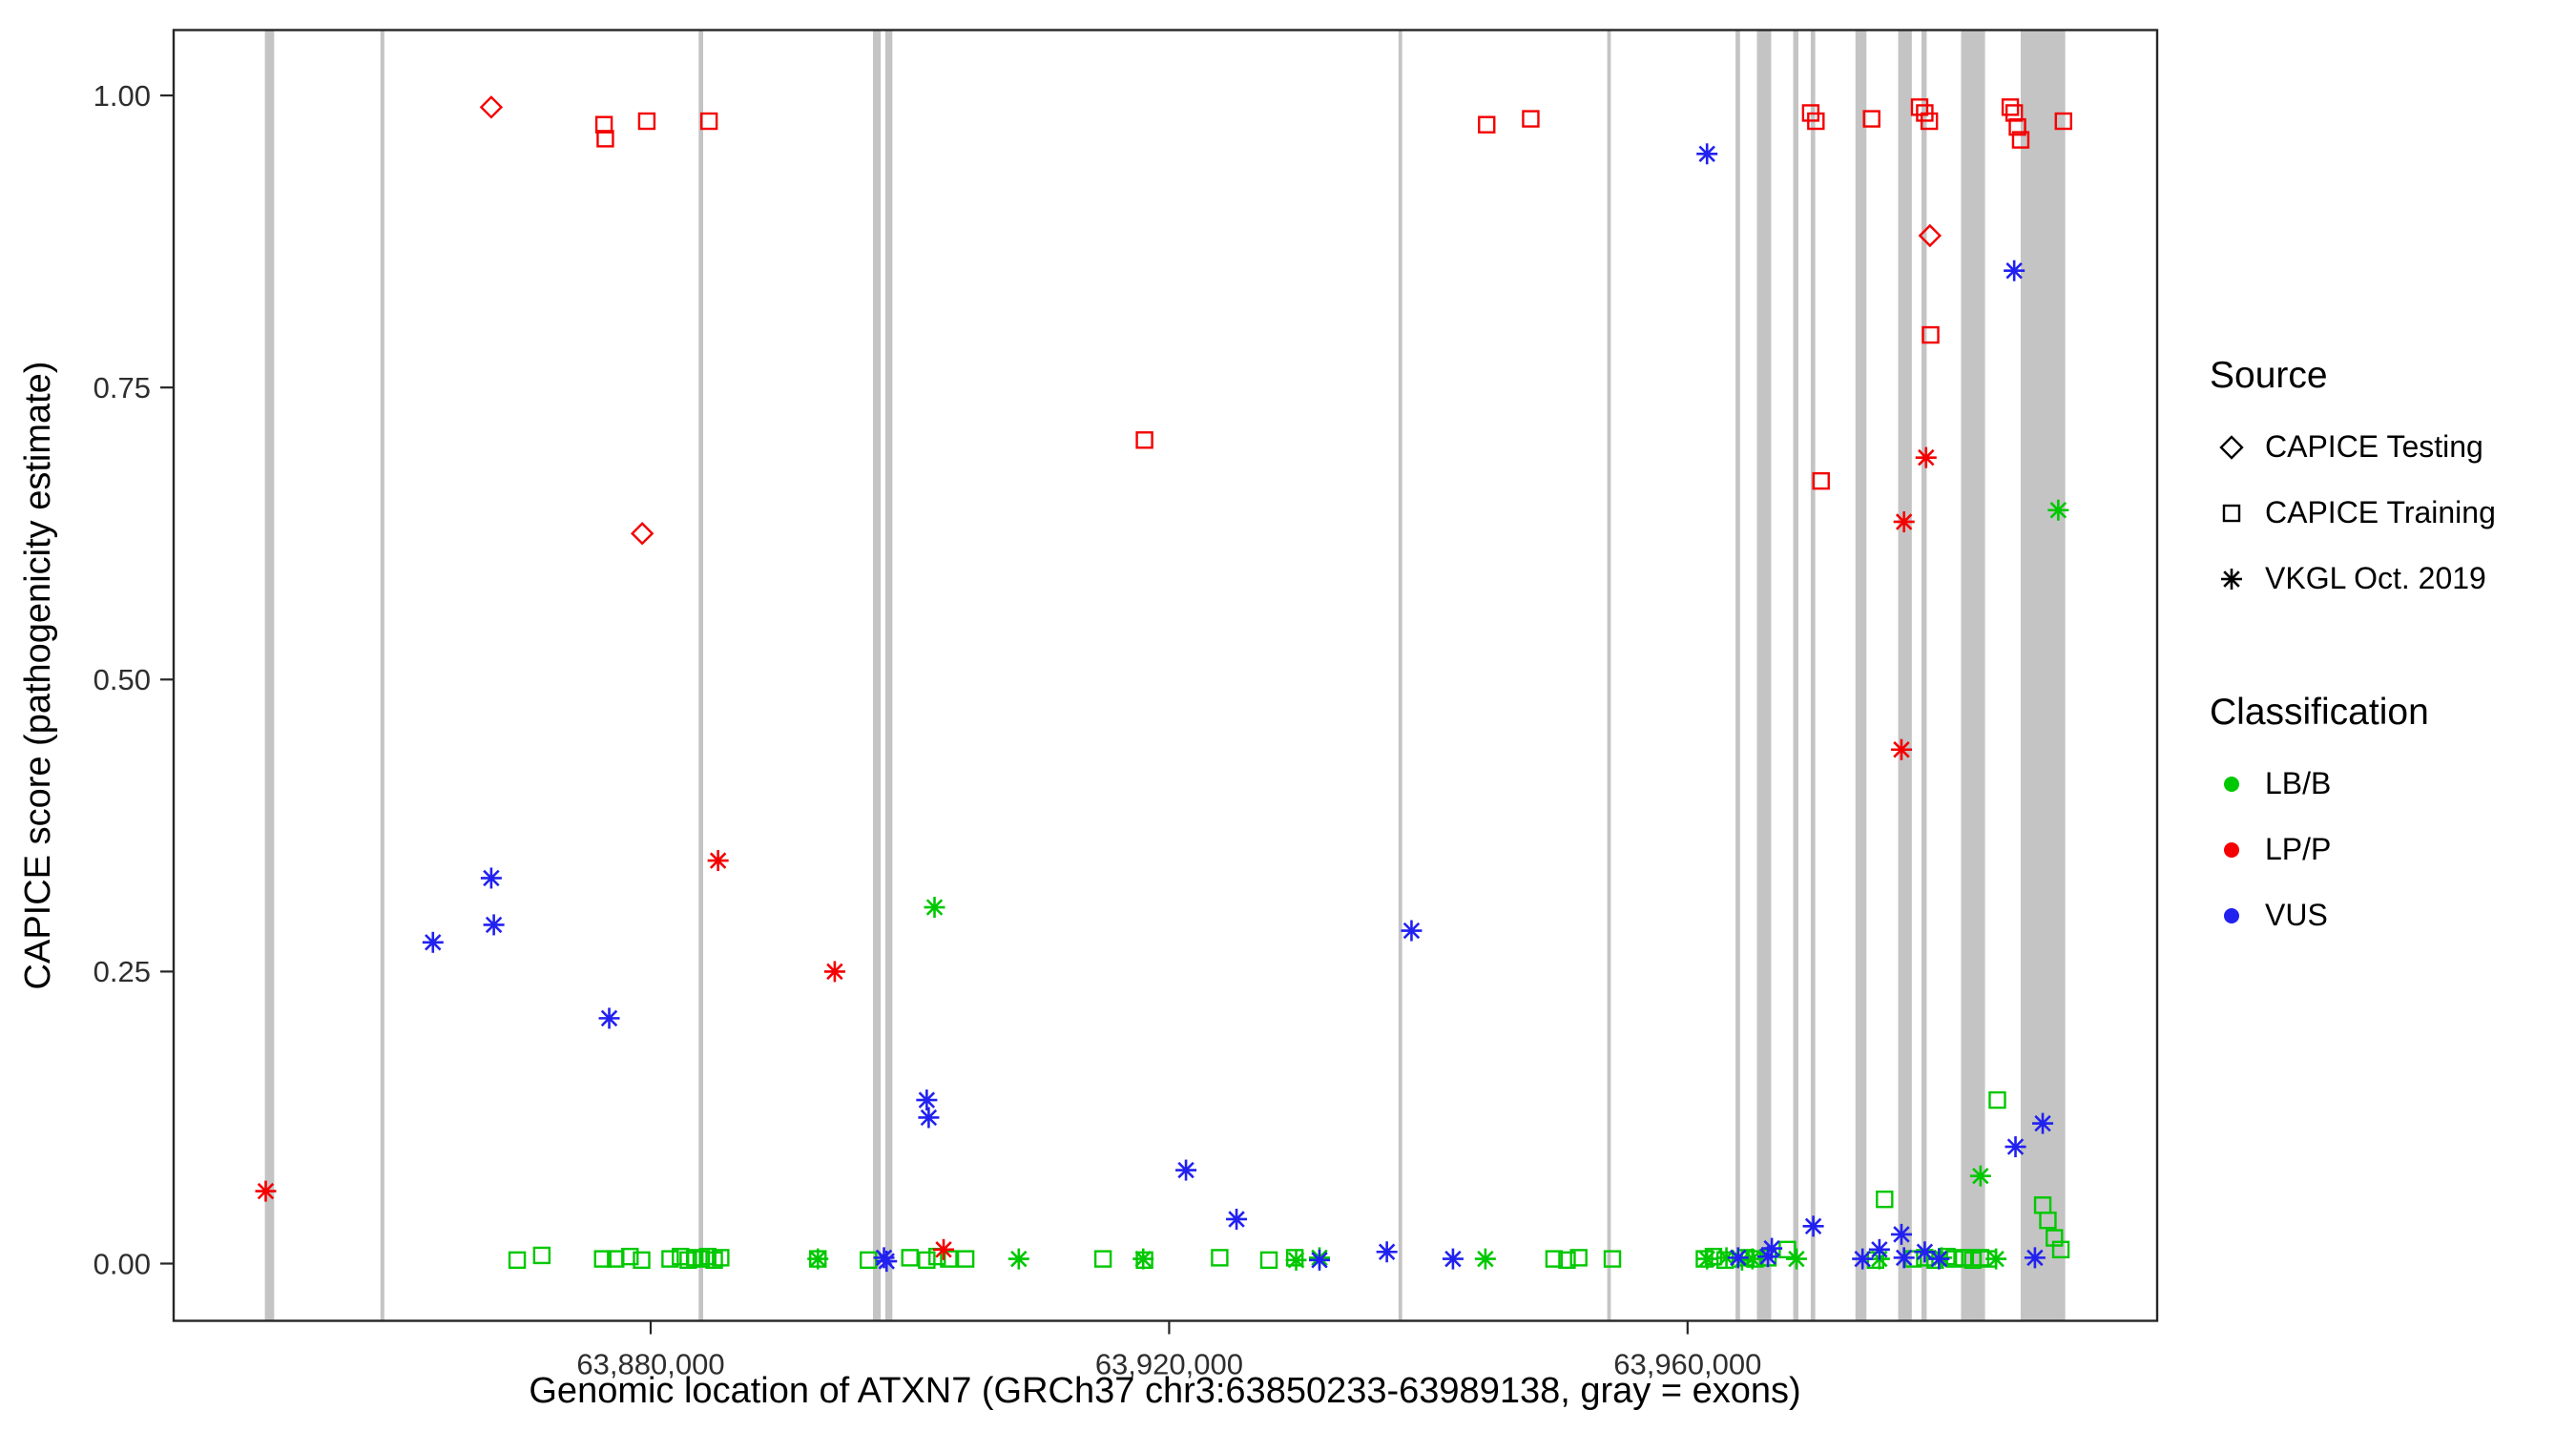 This screenshot has width=2576, height=1431. What do you see at coordinates (122, 971) in the screenshot?
I see `y-tick-label: 0.25` at bounding box center [122, 971].